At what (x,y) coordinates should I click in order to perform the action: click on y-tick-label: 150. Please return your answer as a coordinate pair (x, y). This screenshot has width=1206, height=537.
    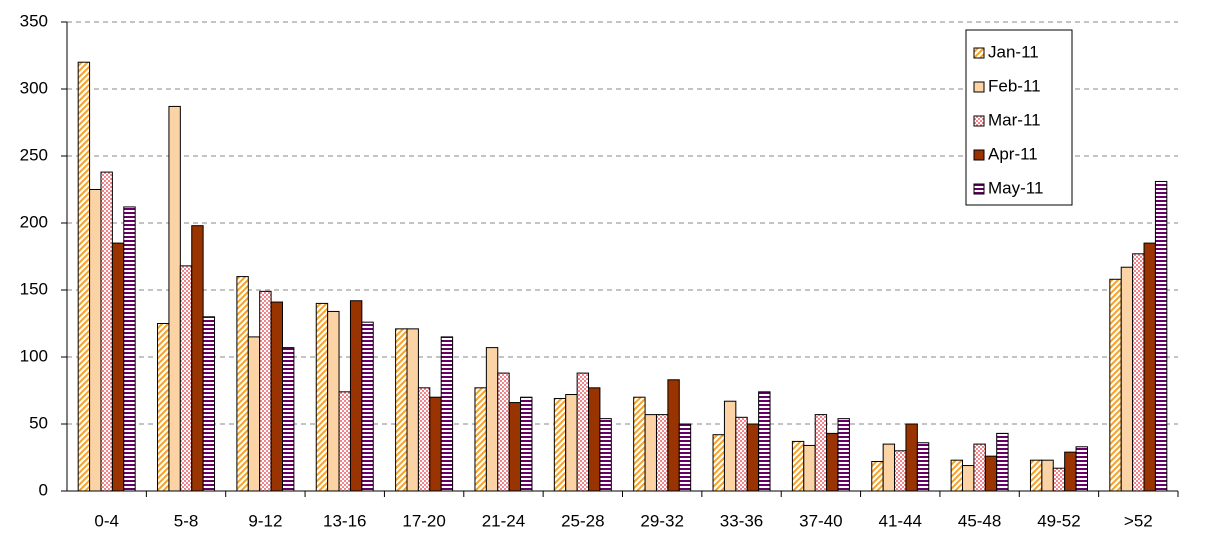
    Looking at the image, I should click on (34, 288).